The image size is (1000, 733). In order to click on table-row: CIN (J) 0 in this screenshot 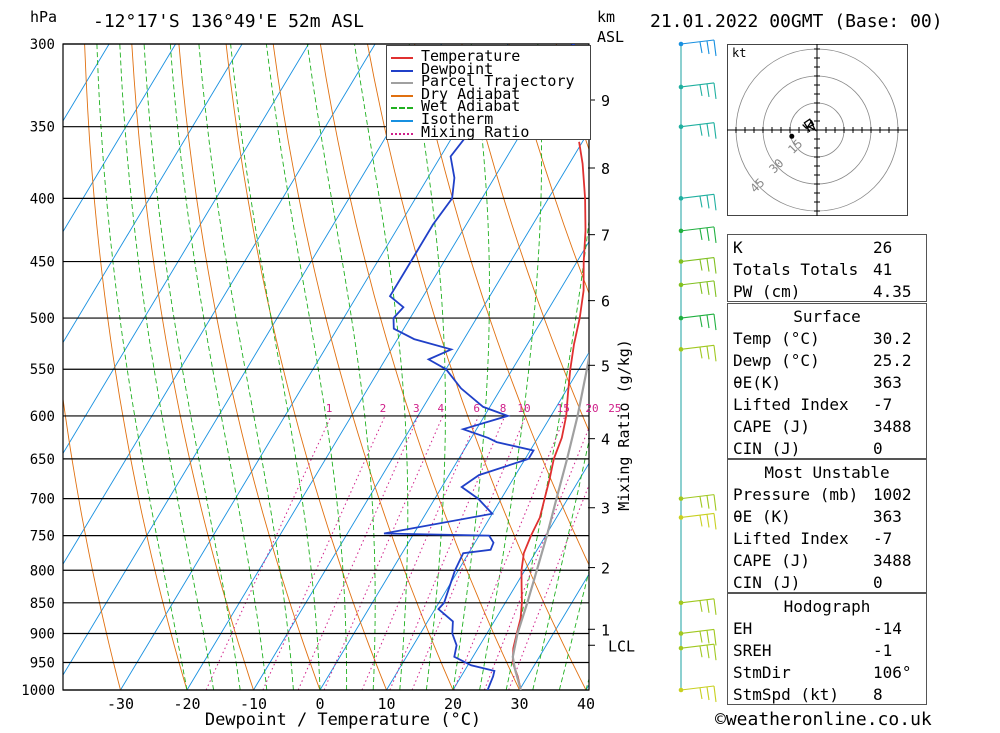, I will do `click(827, 581)`.